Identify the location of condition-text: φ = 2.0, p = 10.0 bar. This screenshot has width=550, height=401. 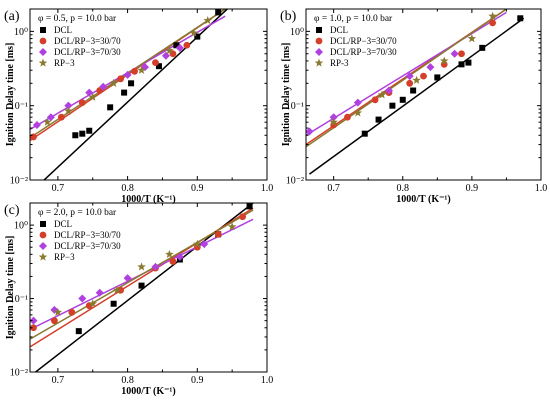
(77, 213).